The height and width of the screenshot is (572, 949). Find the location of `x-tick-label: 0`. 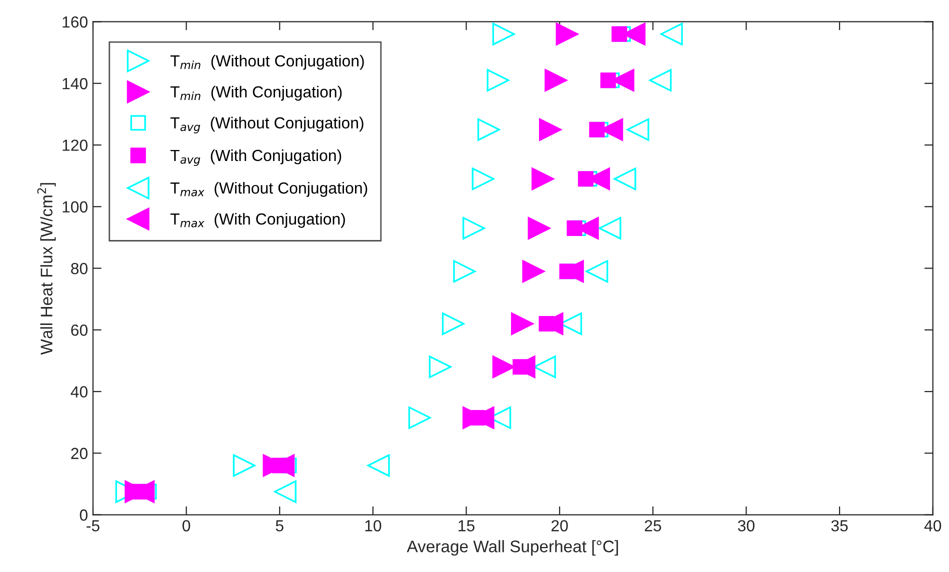

x-tick-label: 0 is located at coordinates (186, 526).